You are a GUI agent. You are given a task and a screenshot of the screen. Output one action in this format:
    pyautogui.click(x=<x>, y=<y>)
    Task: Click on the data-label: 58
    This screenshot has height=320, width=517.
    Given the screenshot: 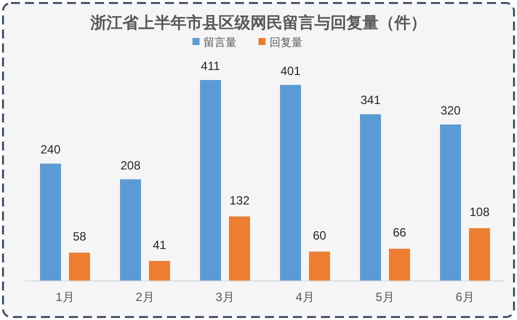 What is the action you would take?
    pyautogui.click(x=79, y=237)
    